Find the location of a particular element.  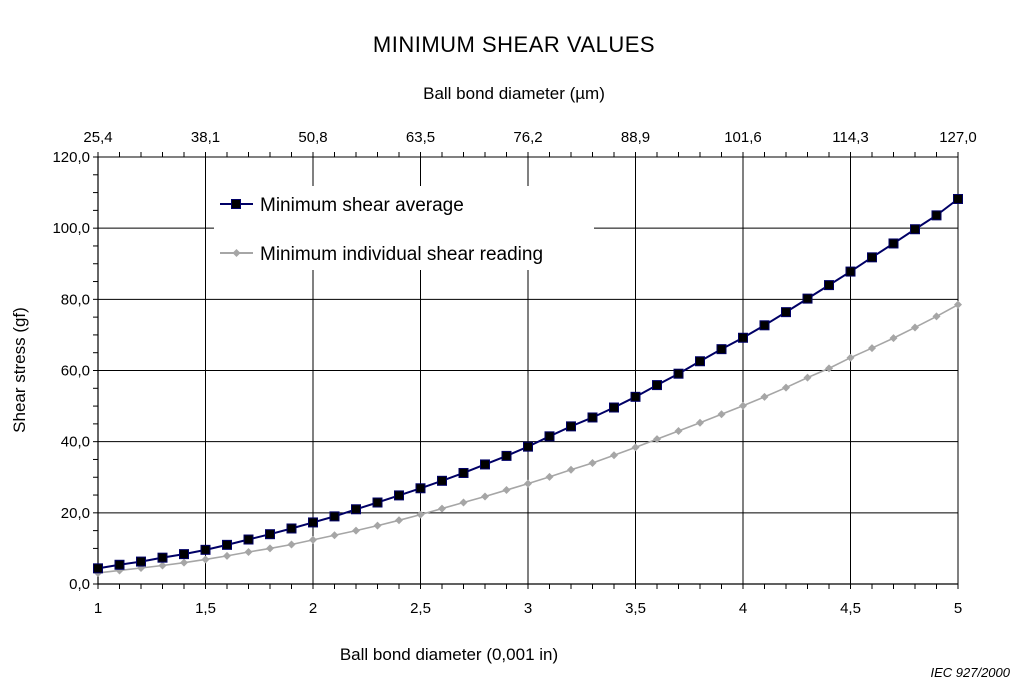

top-x-tick-label: 76,2 is located at coordinates (527, 137).